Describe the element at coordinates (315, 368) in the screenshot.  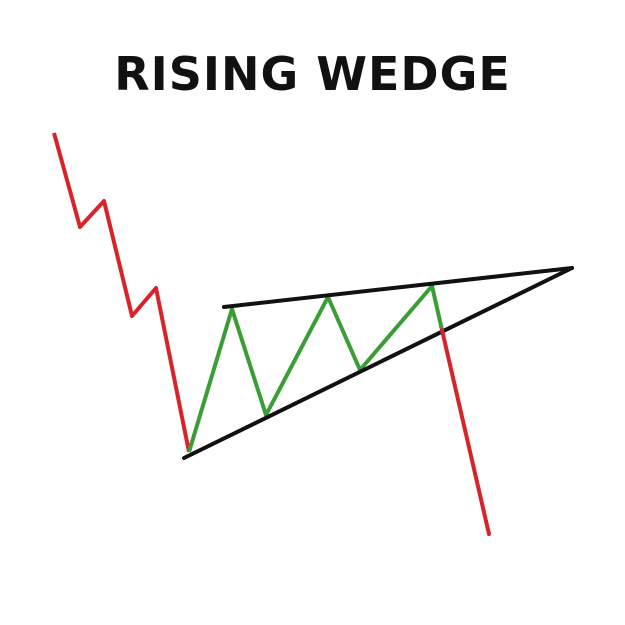
I see `wedge-price-swings` at that location.